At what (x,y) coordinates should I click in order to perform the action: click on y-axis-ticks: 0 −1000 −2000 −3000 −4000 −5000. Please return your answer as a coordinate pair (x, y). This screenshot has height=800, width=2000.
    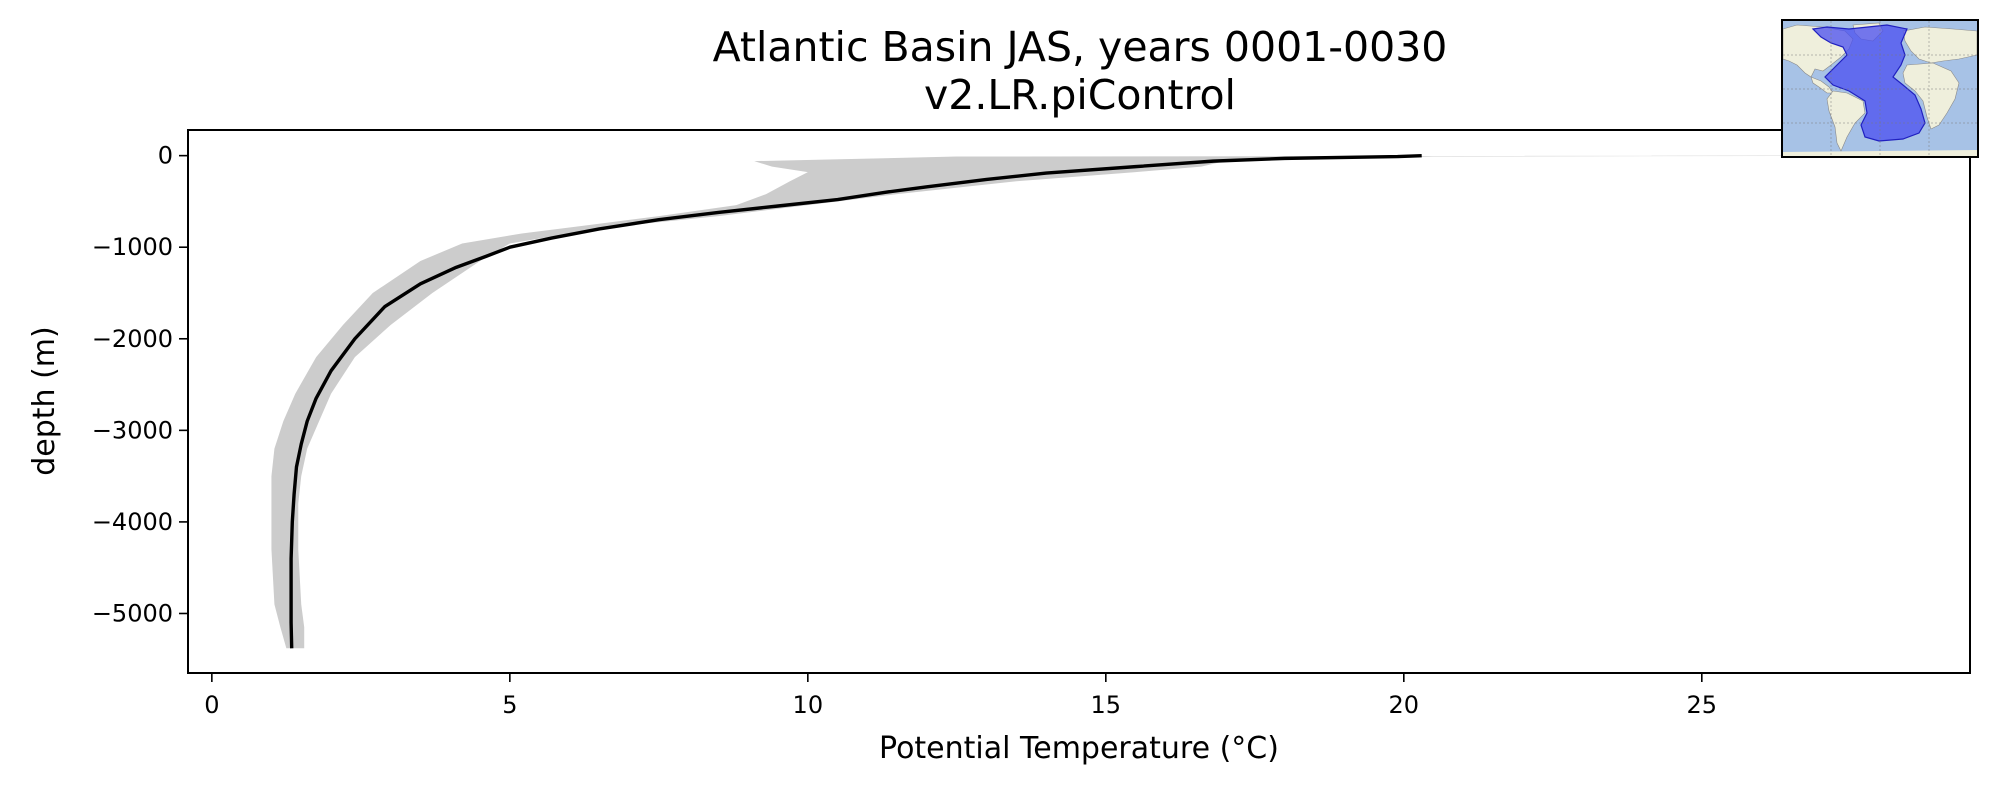
    Looking at the image, I should click on (140, 384).